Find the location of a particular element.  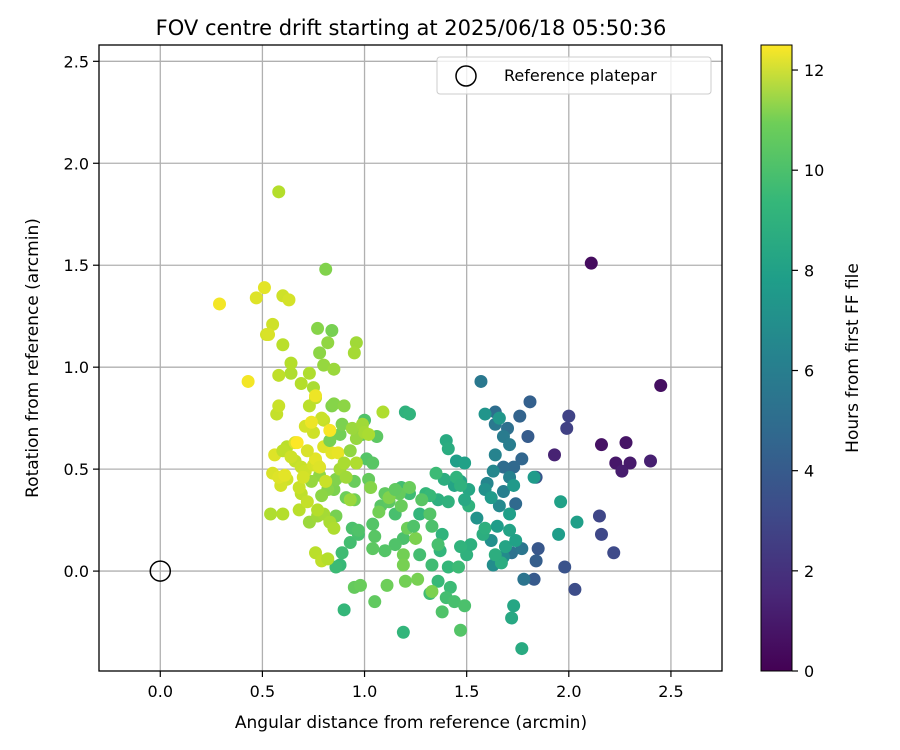

x-tick-label: 2.0 is located at coordinates (568, 691).